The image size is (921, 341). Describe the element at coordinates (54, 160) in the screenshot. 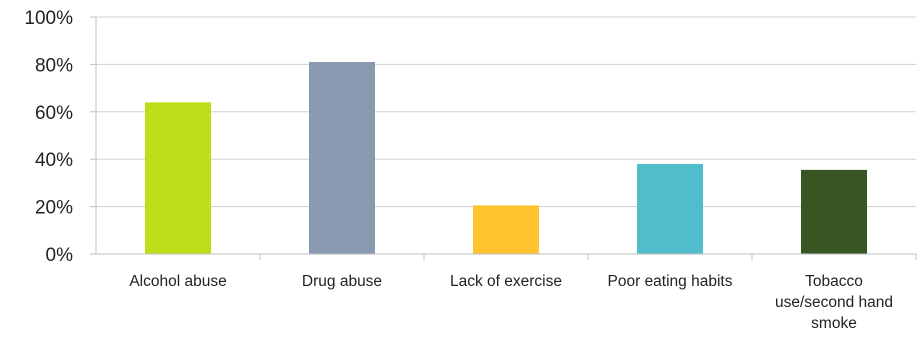

I see `y-tick-label: 40%` at that location.